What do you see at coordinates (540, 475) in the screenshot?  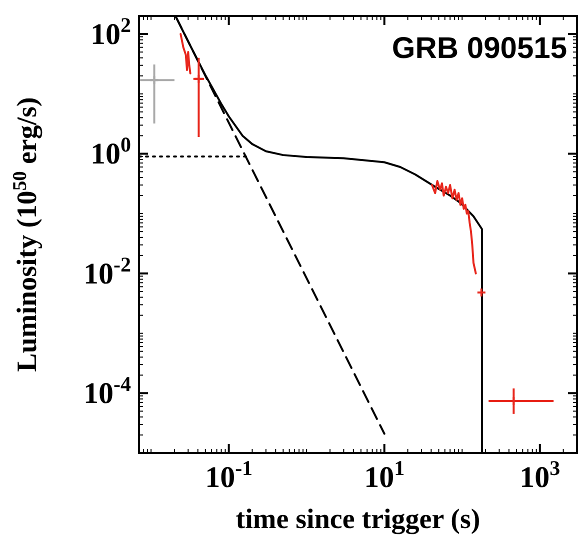 I see `x-tick-label: 10$^{3}$` at bounding box center [540, 475].